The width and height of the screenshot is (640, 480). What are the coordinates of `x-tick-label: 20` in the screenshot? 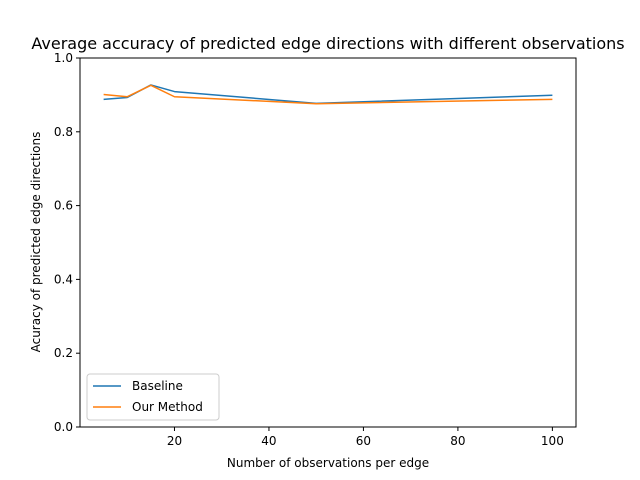 It's located at (174, 441).